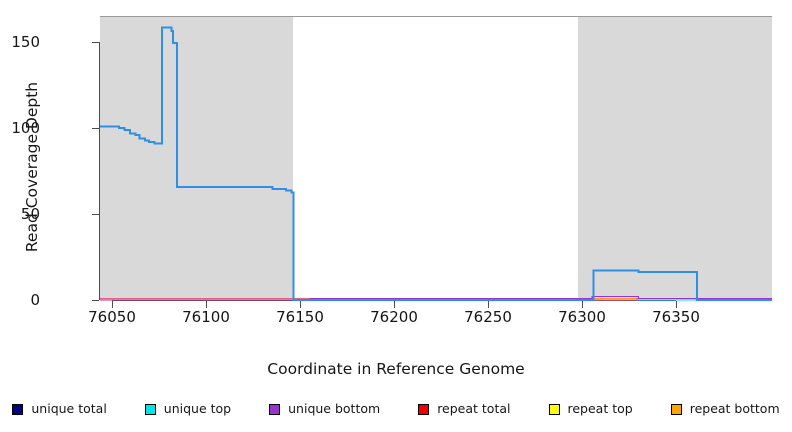 This screenshot has width=792, height=432. Describe the element at coordinates (582, 317) in the screenshot. I see `x-tick-label-76300: 76300` at that location.